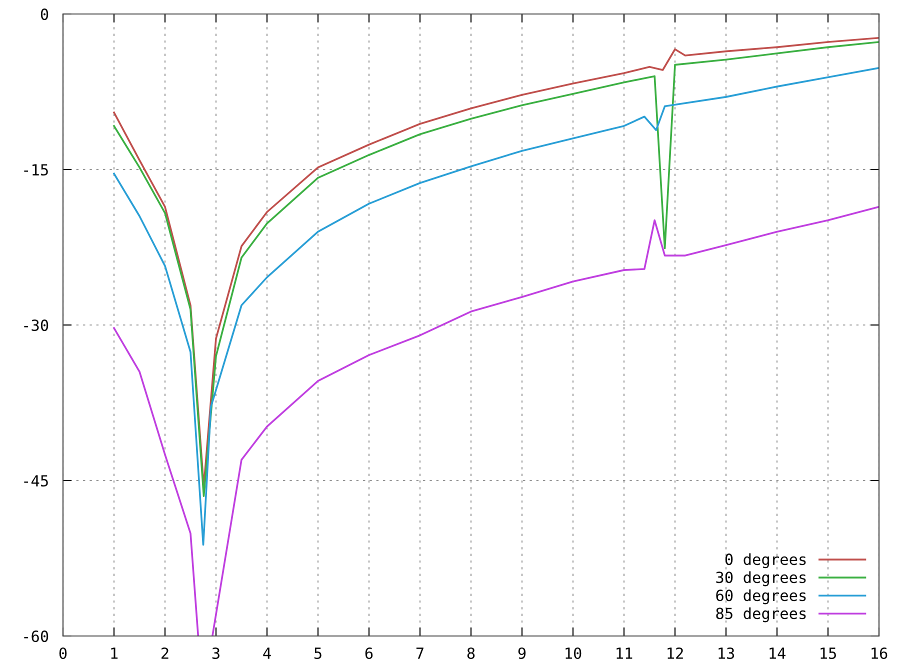 This screenshot has width=902, height=664. What do you see at coordinates (778, 653) in the screenshot?
I see `x-tick-label: 14` at bounding box center [778, 653].